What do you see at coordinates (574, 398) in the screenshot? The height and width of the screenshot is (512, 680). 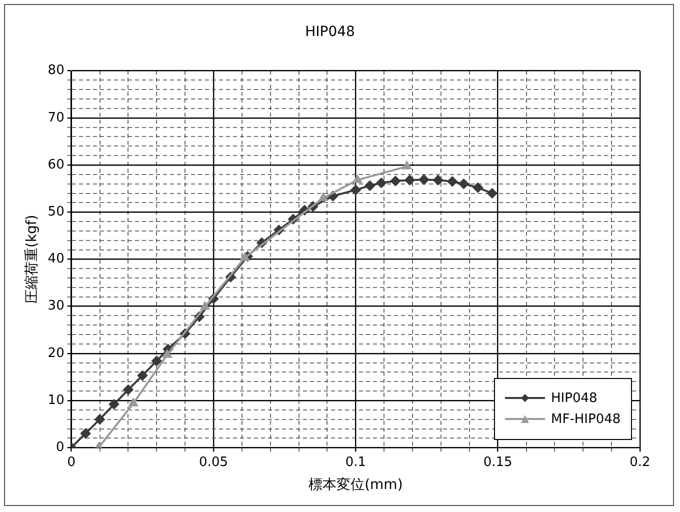 I see `legend-label: HIP048` at bounding box center [574, 398].